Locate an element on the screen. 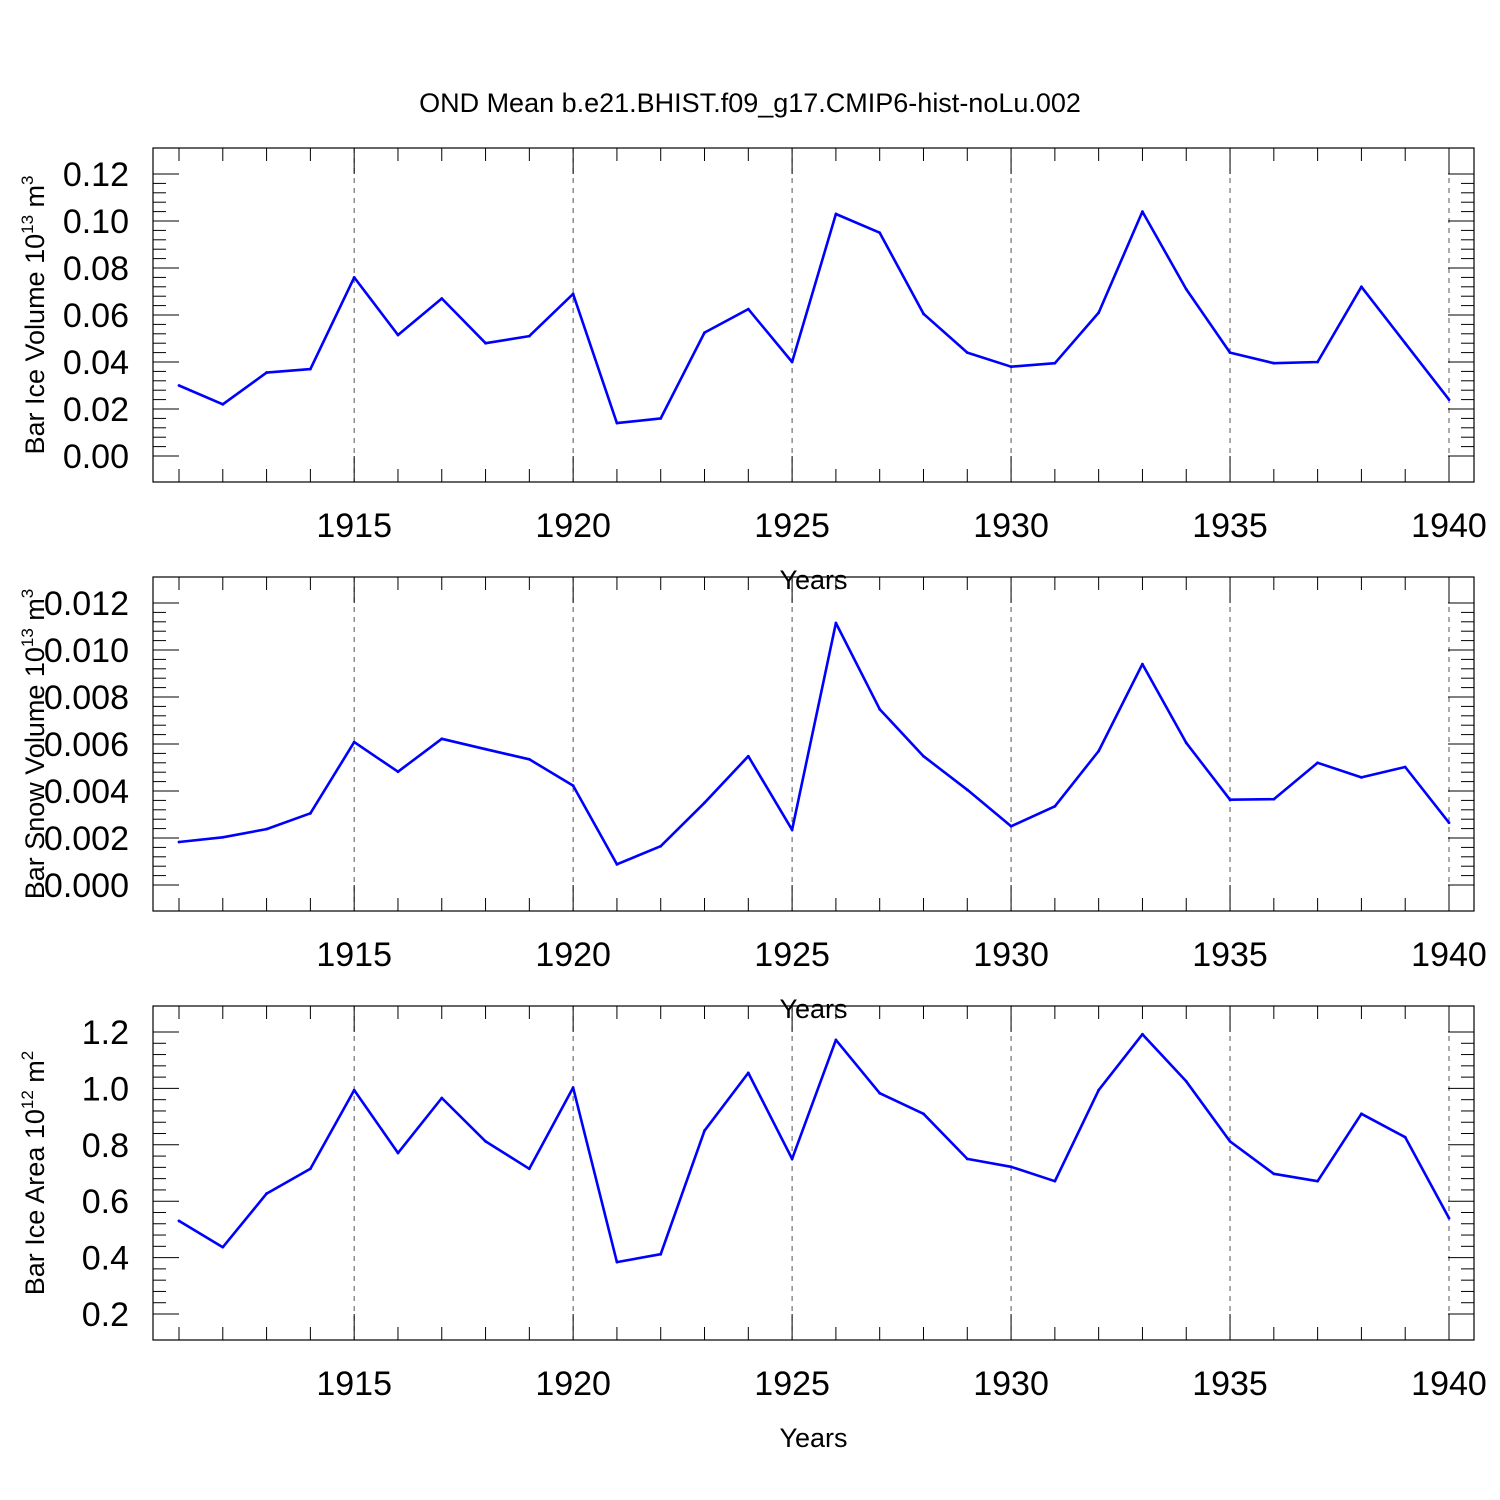 This screenshot has height=1500, width=1500. y-tick-label: 0.002 is located at coordinates (86, 839).